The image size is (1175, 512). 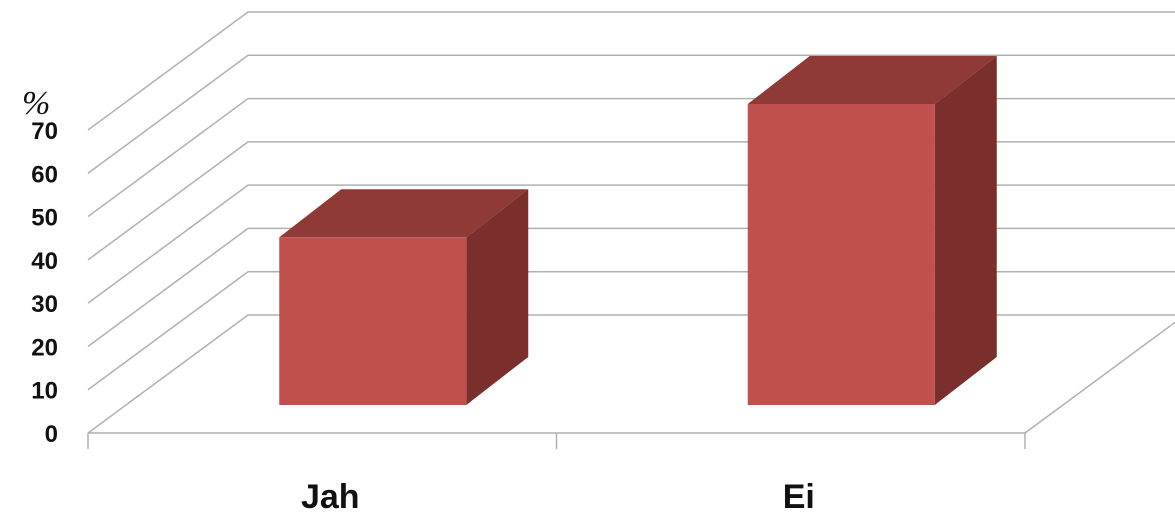 What do you see at coordinates (44, 347) in the screenshot?
I see `y-tick-label: 20` at bounding box center [44, 347].